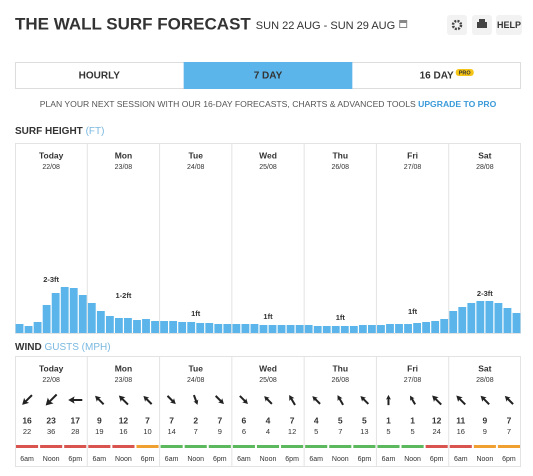 The image size is (533, 476). What do you see at coordinates (28, 347) in the screenshot?
I see `wind-title-text: WIND` at bounding box center [28, 347].